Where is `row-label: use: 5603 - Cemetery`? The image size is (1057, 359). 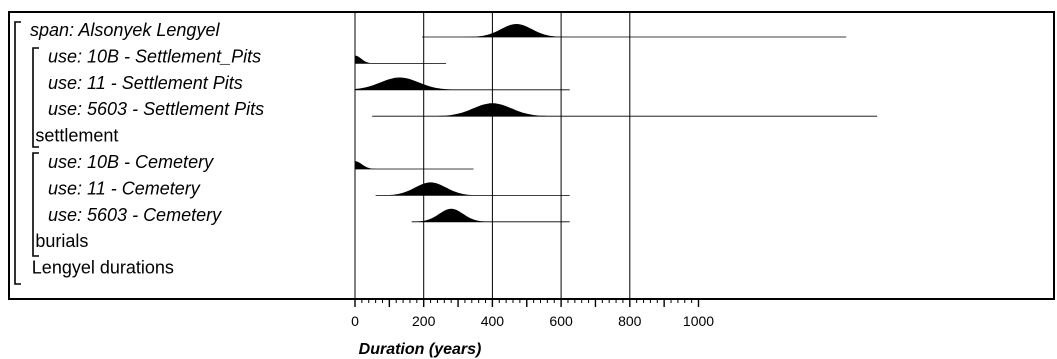
row-label: use: 5603 - Cemetery is located at coordinates (135, 215).